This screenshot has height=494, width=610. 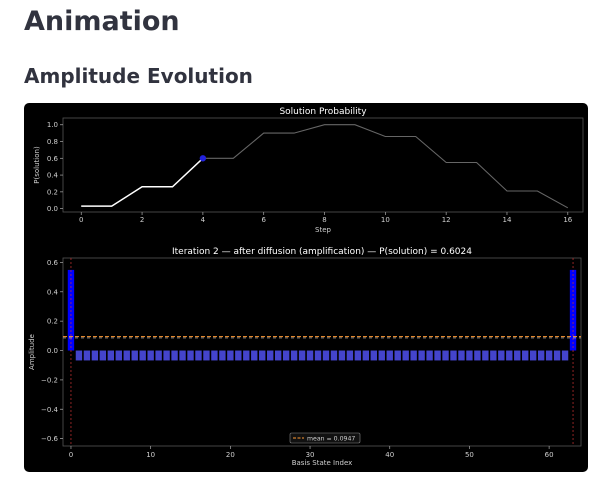 I want to click on chart1-history-series-line, so click(x=142, y=182).